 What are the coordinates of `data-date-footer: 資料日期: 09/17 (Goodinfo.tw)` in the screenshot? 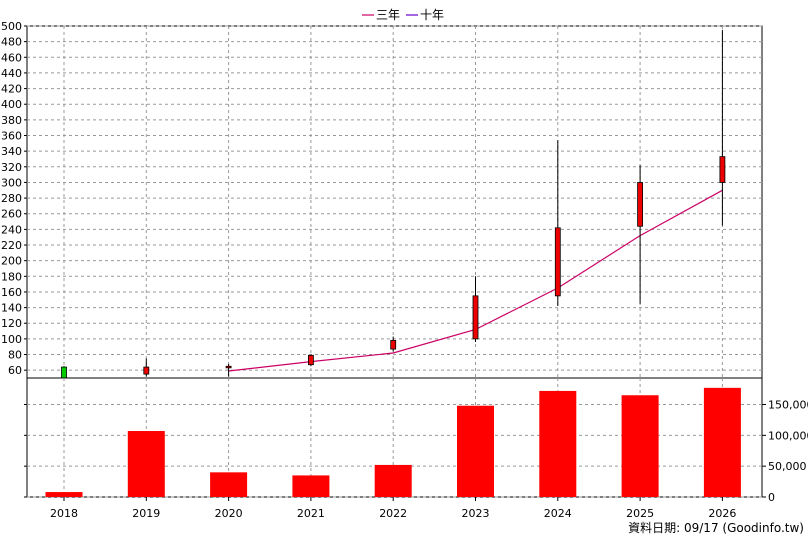 It's located at (716, 528).